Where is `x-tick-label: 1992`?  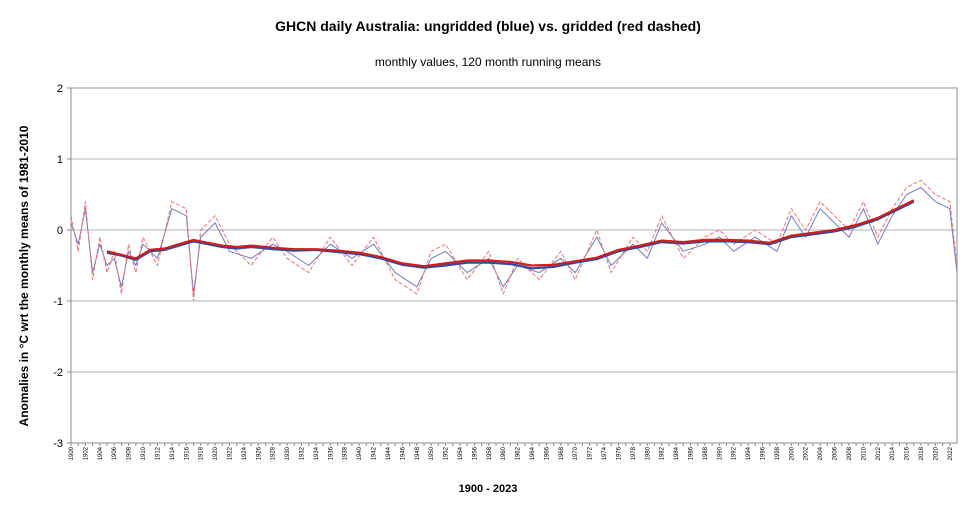
x-tick-label: 1992 is located at coordinates (735, 453).